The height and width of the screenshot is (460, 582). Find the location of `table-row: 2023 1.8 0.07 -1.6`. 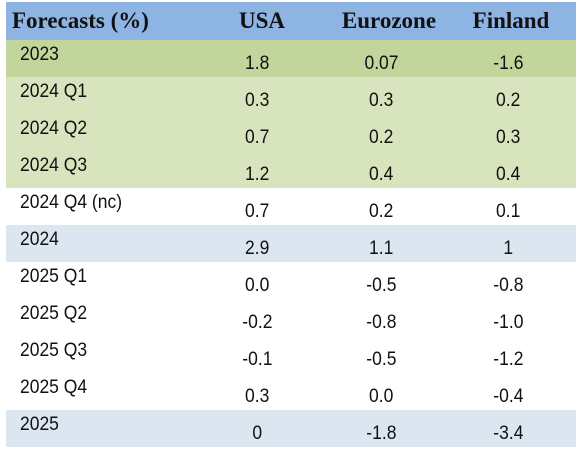

table-row: 2023 1.8 0.07 -1.6 is located at coordinates (291, 58).